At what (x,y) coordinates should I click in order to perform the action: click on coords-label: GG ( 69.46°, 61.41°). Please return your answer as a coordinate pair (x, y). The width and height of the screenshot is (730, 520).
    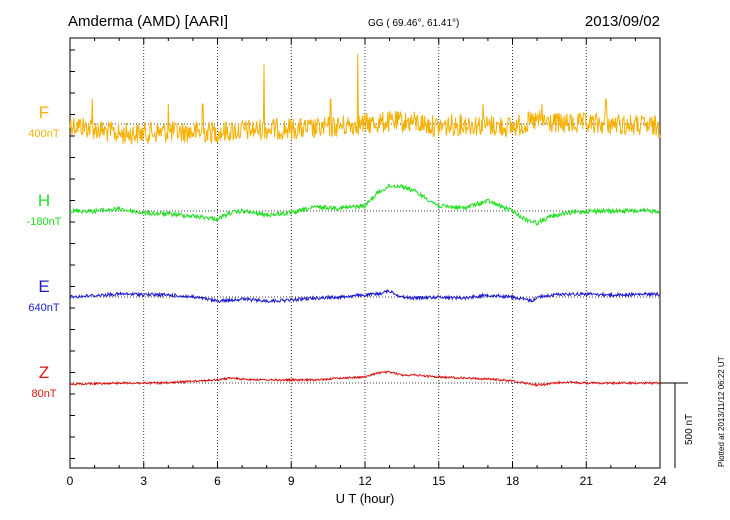
    Looking at the image, I should click on (413, 23).